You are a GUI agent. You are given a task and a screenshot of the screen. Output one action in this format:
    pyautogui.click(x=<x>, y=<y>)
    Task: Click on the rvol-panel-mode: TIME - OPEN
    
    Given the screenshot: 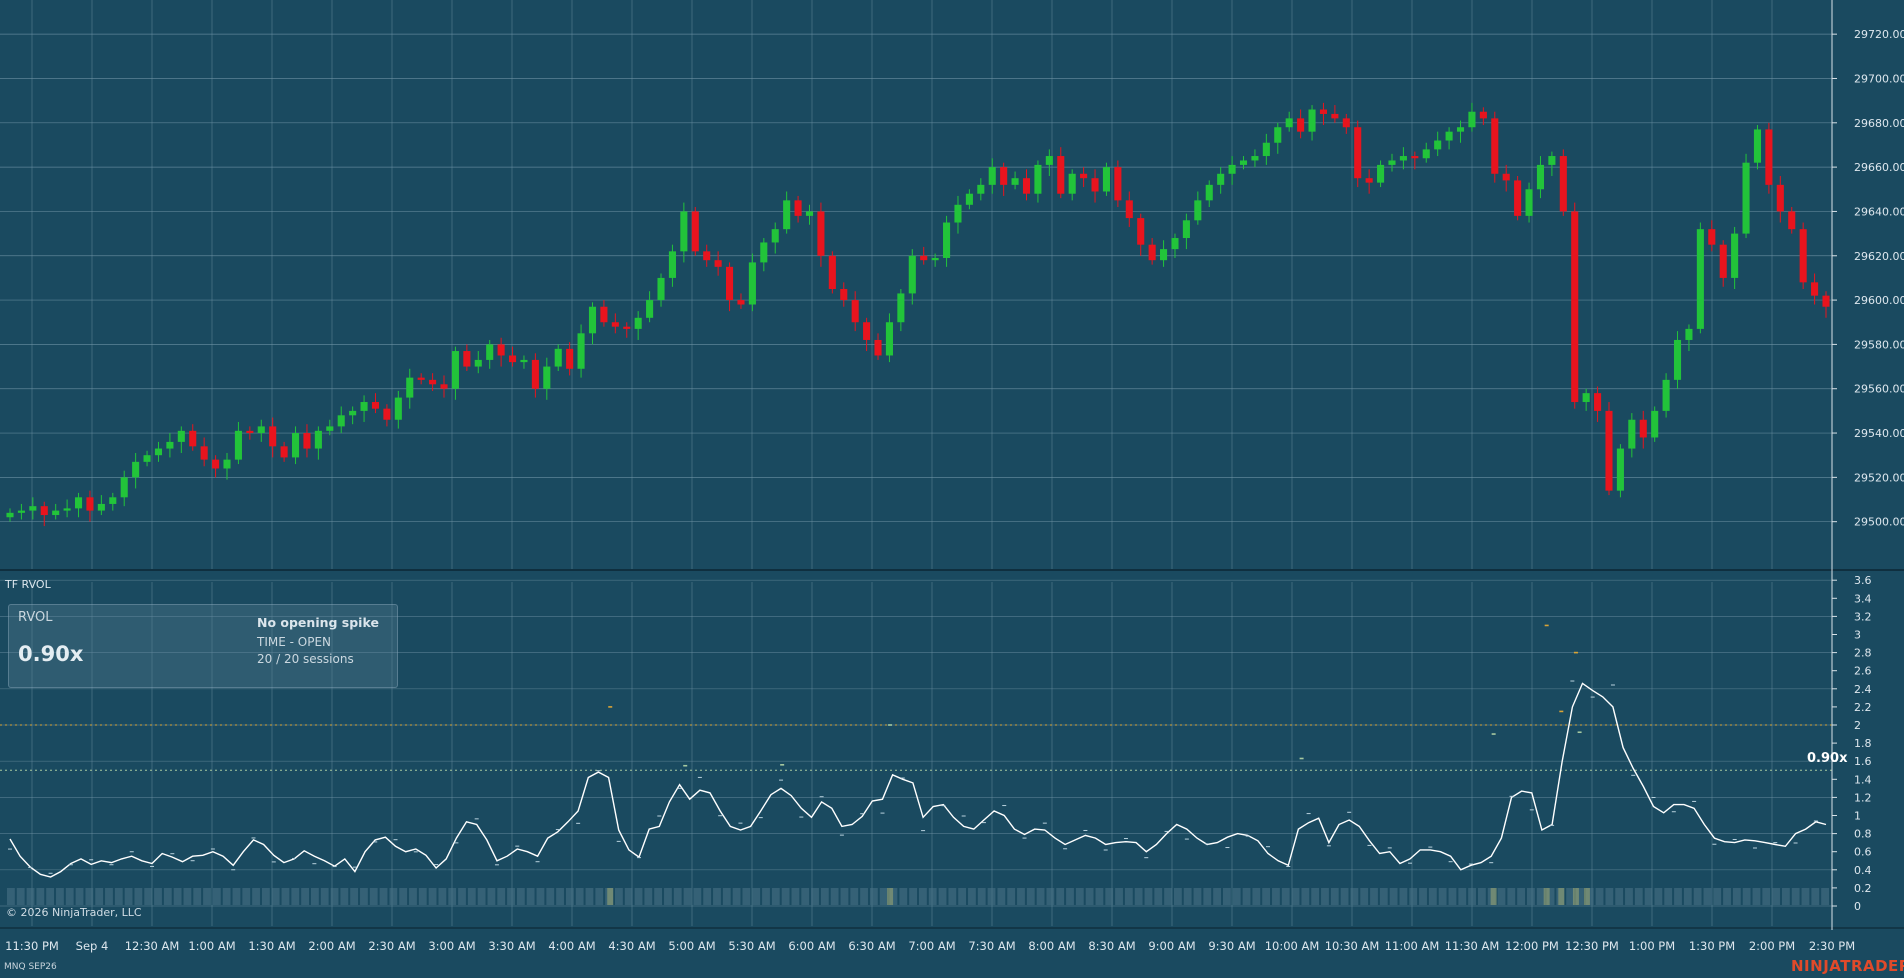 What is the action you would take?
    pyautogui.click(x=294, y=642)
    